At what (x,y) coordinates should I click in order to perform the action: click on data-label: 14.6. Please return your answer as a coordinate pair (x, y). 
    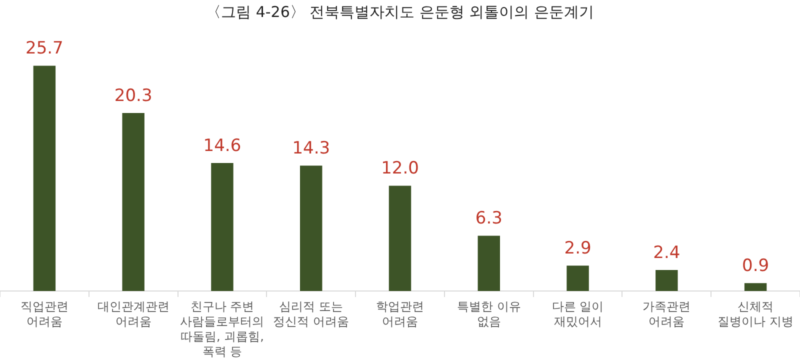
    Looking at the image, I should click on (222, 146).